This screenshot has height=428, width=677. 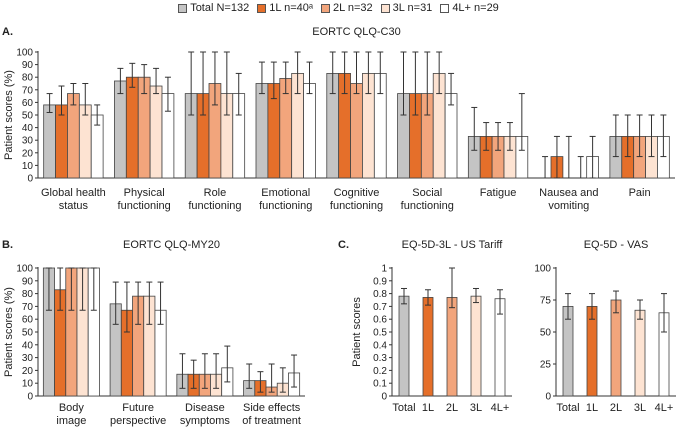 What do you see at coordinates (138, 414) in the screenshot?
I see `category-label: Future perspective` at bounding box center [138, 414].